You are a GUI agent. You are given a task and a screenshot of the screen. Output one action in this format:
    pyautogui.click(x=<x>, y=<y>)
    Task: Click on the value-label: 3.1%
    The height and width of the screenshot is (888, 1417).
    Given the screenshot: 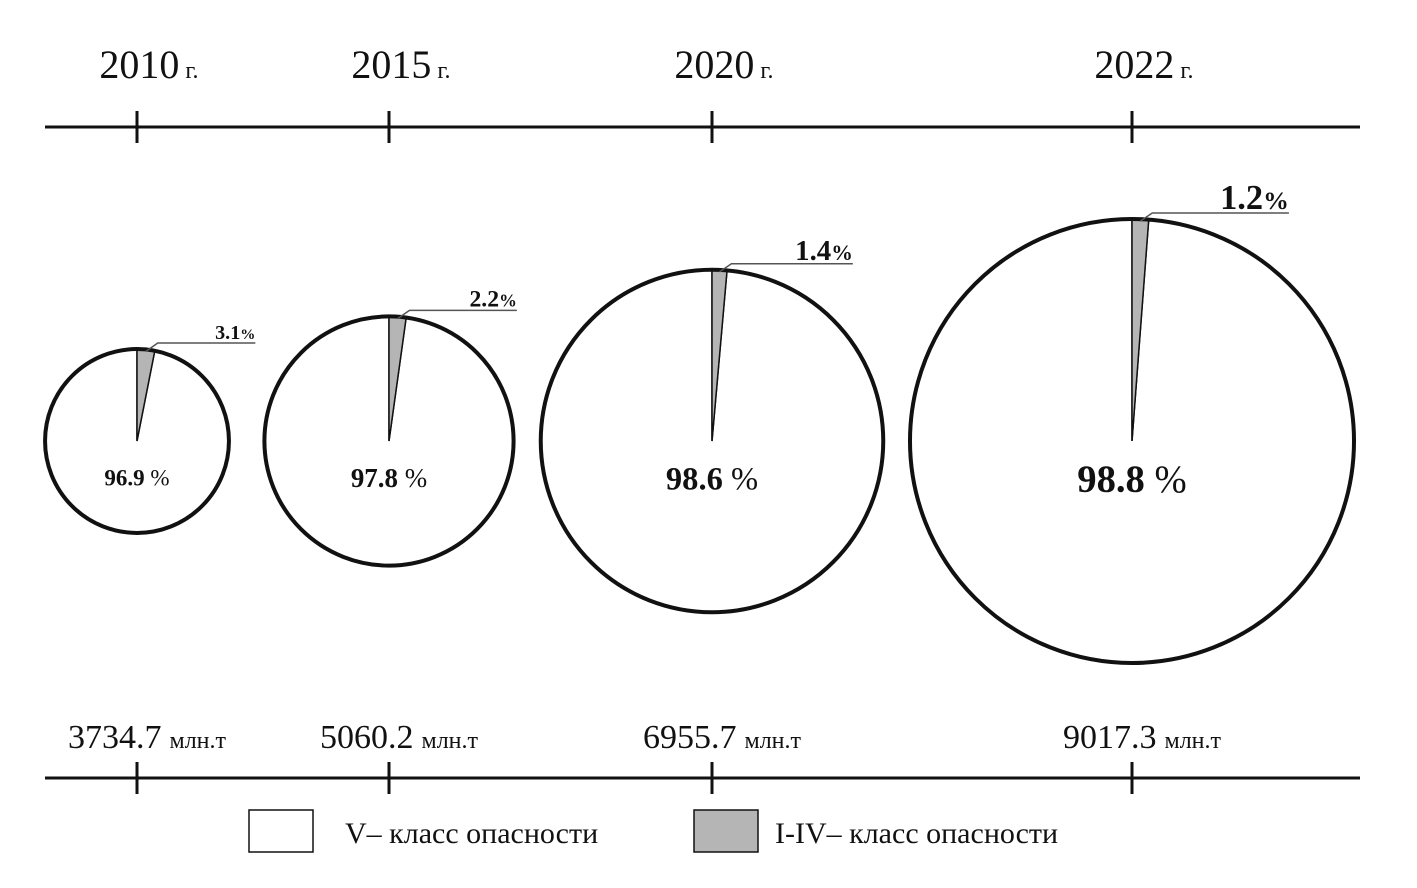 What is the action you would take?
    pyautogui.click(x=235, y=333)
    